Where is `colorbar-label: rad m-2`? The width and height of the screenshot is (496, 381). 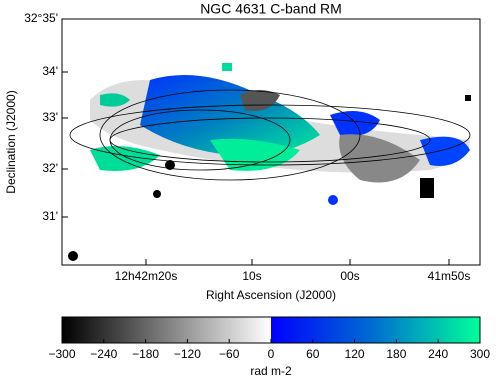 colorbar-label: rad m-2 is located at coordinates (271, 371).